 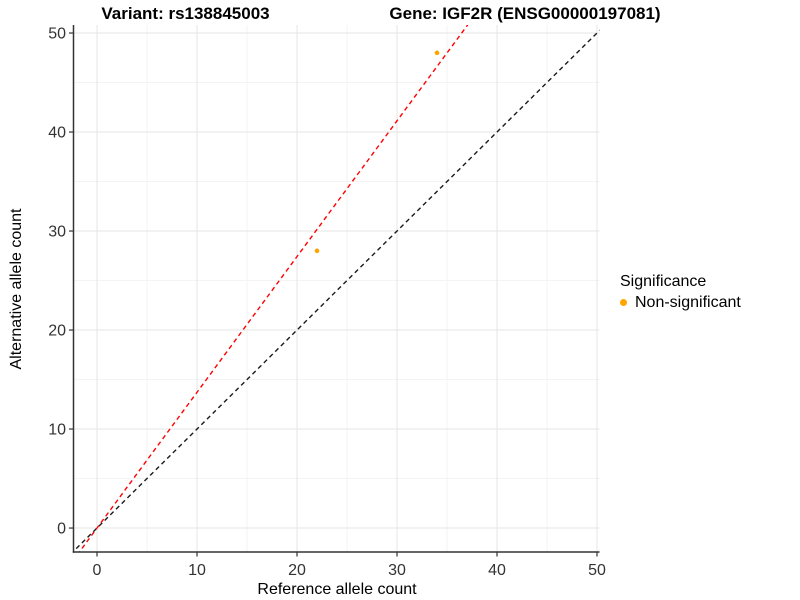 I want to click on x-axis-title: Reference allele count, so click(x=337, y=589).